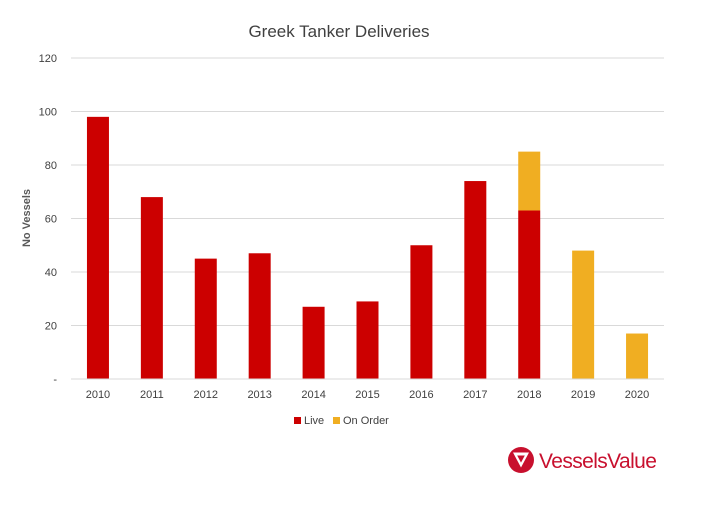 Image resolution: width=706 pixels, height=506 pixels. Describe the element at coordinates (206, 395) in the screenshot. I see `x-tick-label: 2012` at that location.